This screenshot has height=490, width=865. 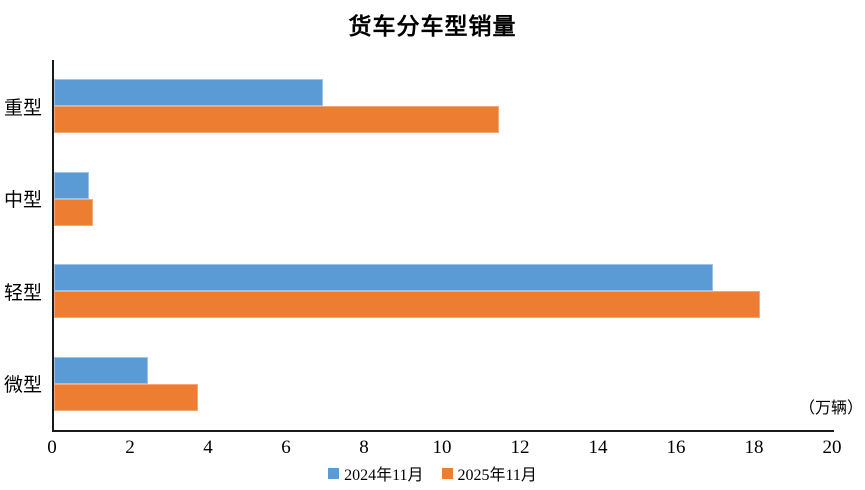 I want to click on x-tick-label: 2, so click(x=130, y=447).